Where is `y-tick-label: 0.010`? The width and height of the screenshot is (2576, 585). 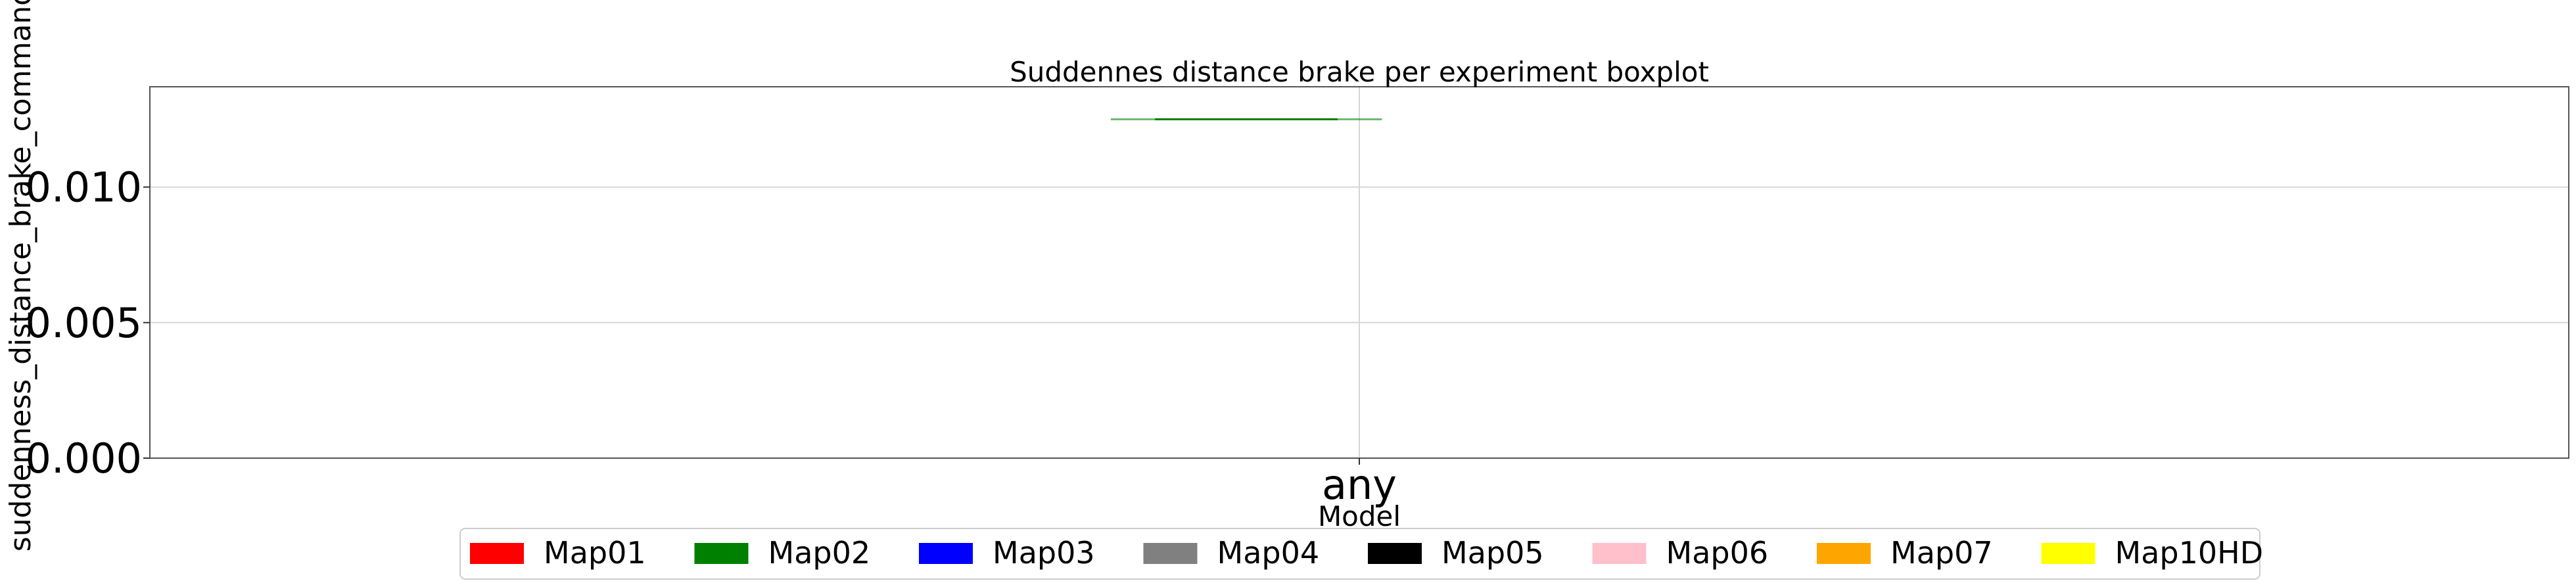
y-tick-label: 0.010 is located at coordinates (84, 188).